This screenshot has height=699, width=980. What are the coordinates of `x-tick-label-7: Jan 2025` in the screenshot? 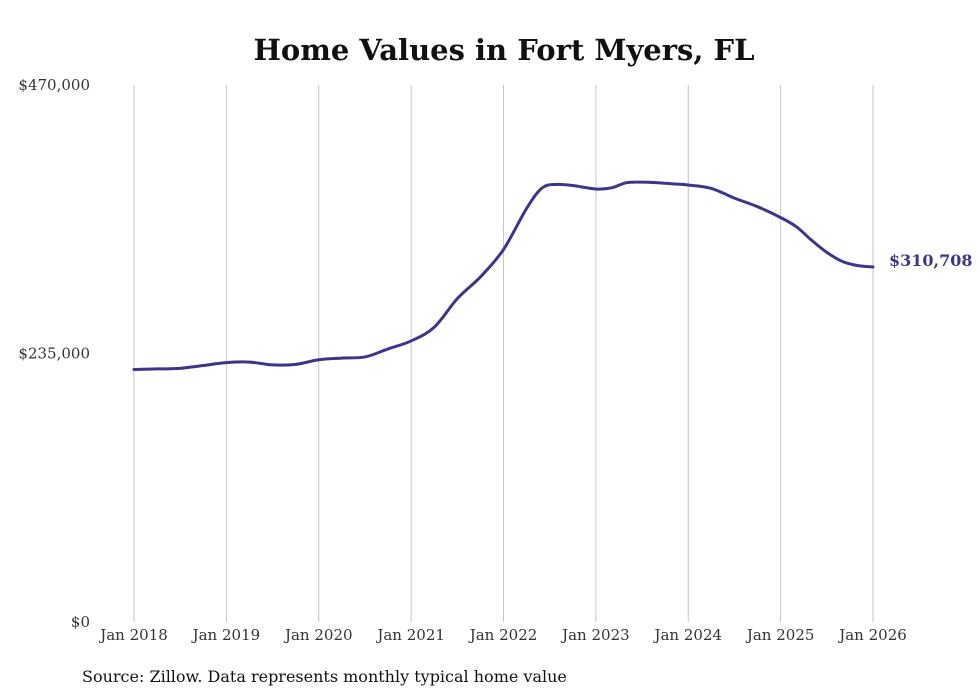 It's located at (780, 635).